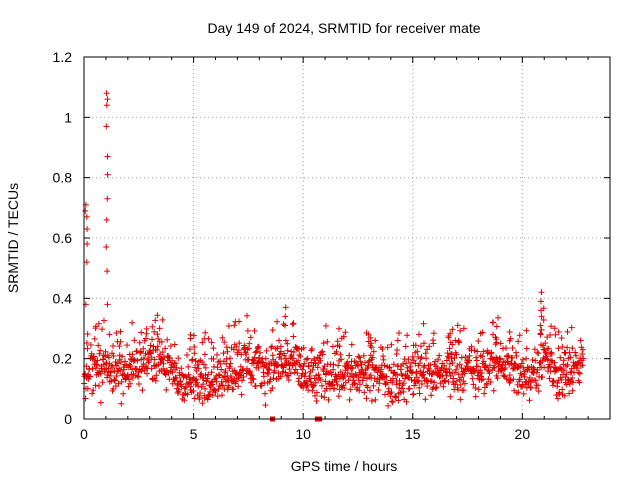 Image resolution: width=640 pixels, height=480 pixels. I want to click on y-tick-label: 1.2, so click(63, 57).